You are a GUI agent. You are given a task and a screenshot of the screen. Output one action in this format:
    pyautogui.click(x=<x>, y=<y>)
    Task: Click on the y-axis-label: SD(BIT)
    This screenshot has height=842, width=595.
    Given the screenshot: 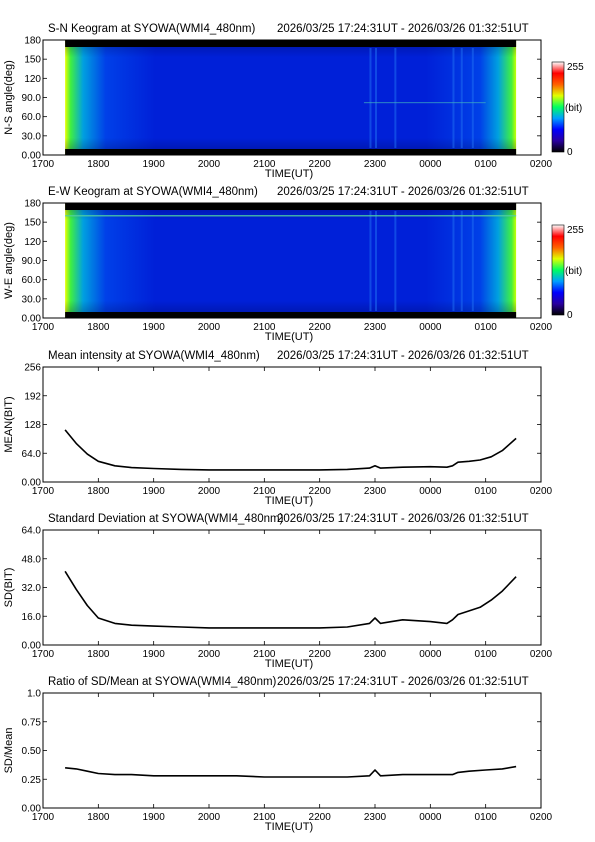 What is the action you would take?
    pyautogui.click(x=9, y=588)
    